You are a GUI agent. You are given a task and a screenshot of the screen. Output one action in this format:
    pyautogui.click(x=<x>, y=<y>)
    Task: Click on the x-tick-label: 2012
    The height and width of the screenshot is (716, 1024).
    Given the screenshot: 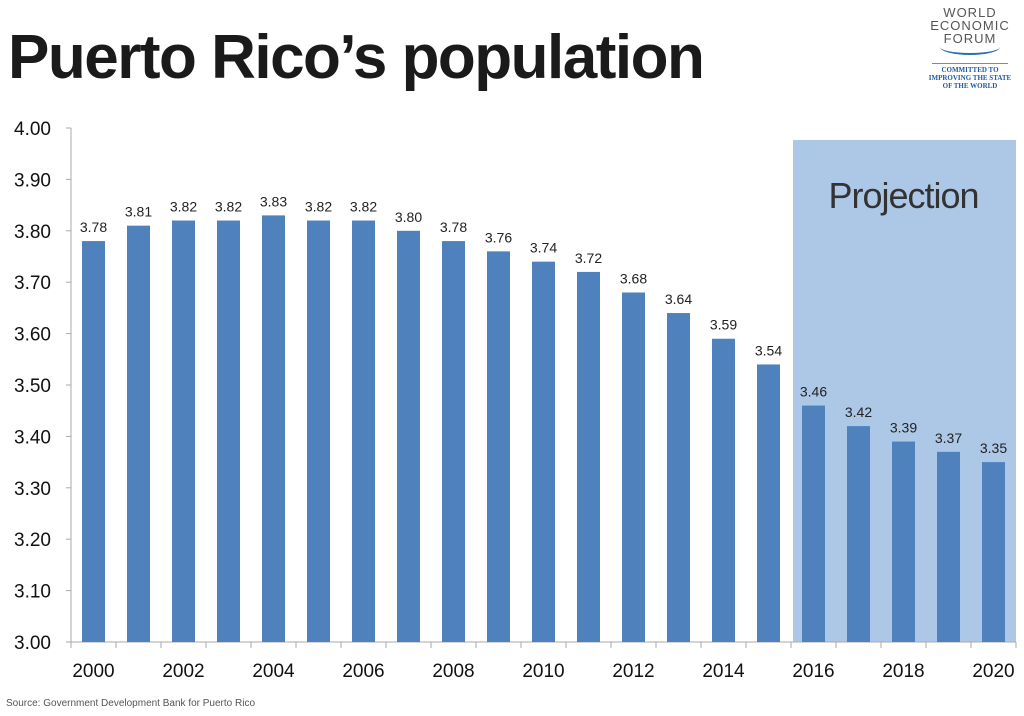 What is the action you would take?
    pyautogui.click(x=633, y=671)
    